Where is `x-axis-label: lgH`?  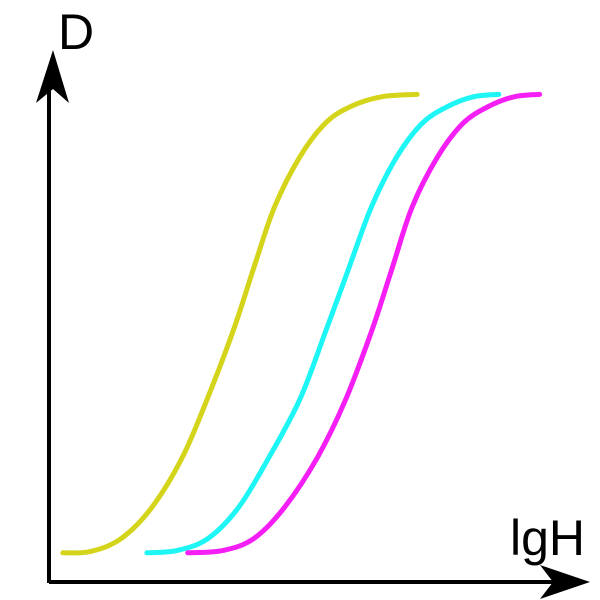 x-axis-label: lgH is located at coordinates (547, 538).